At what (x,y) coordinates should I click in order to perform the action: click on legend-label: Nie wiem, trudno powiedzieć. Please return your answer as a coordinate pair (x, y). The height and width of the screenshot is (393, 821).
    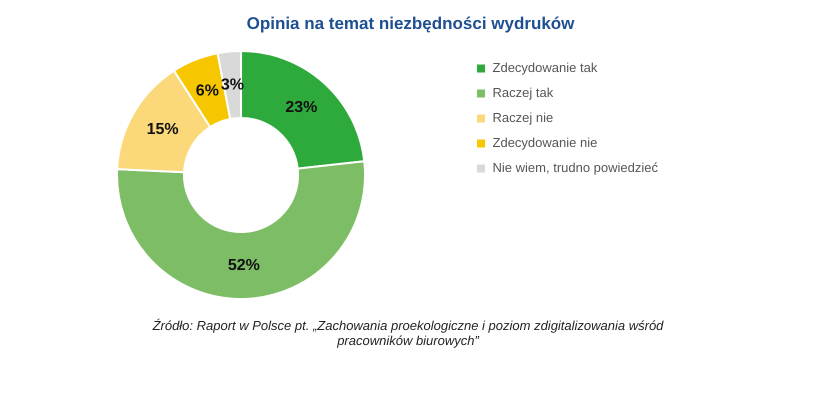
    Looking at the image, I should click on (575, 168).